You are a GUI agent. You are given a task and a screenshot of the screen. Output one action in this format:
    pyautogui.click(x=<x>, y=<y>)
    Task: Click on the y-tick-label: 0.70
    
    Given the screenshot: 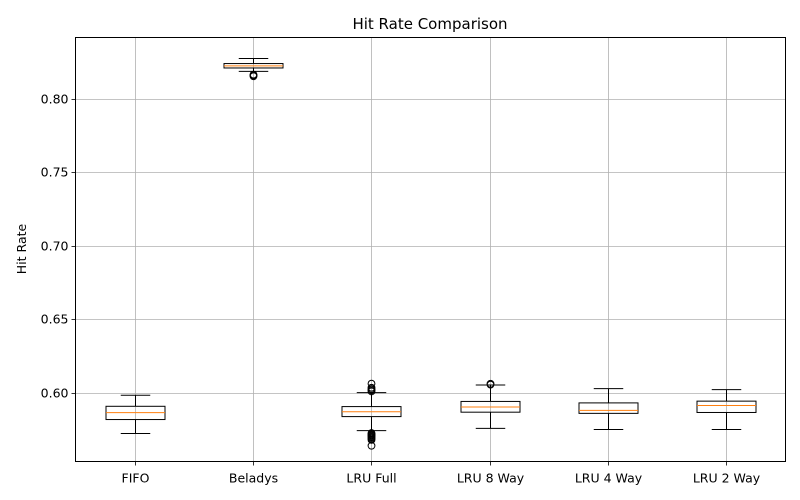 What is the action you would take?
    pyautogui.click(x=55, y=246)
    